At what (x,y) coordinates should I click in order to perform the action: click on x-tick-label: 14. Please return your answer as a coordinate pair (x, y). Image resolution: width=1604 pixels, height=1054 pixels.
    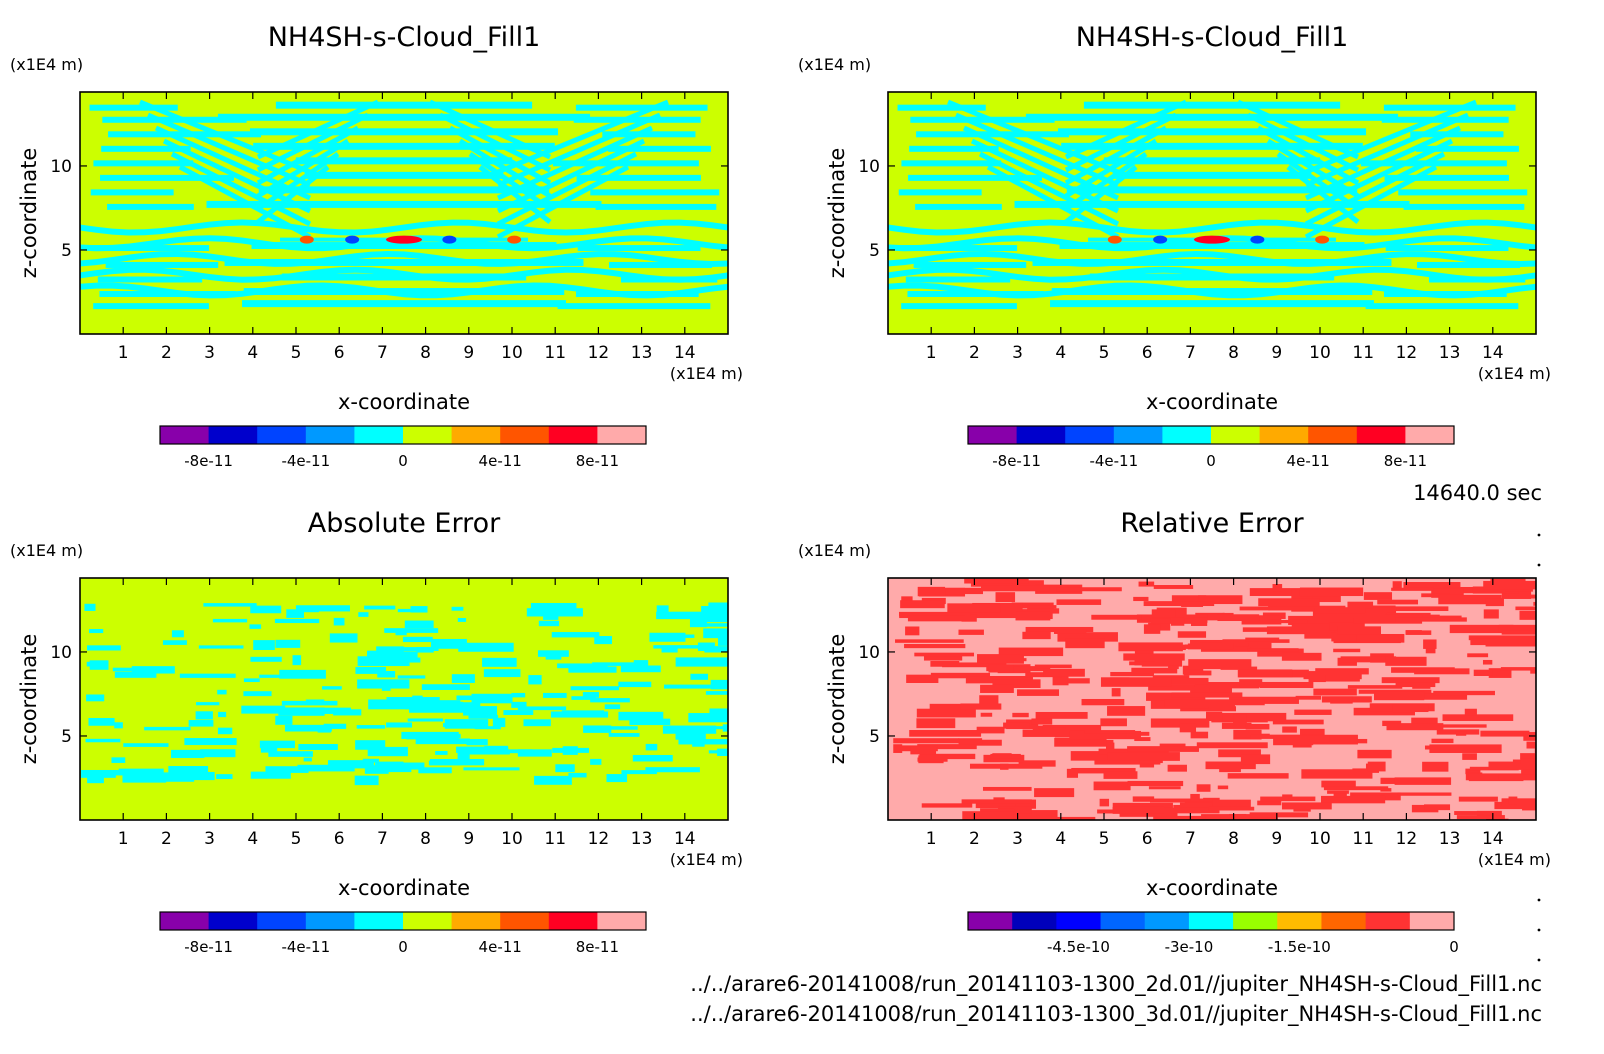
    Looking at the image, I should click on (685, 353).